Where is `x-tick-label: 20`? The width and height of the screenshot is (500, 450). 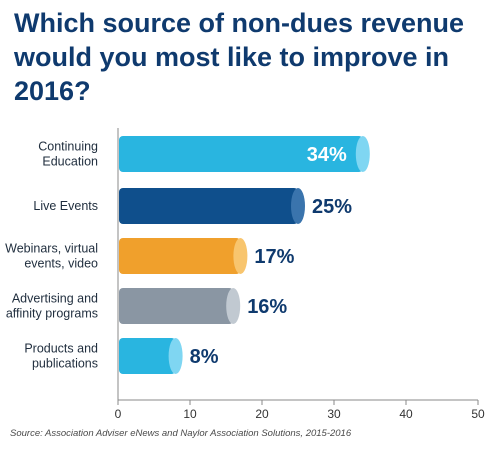 x-tick-label: 20 is located at coordinates (262, 414).